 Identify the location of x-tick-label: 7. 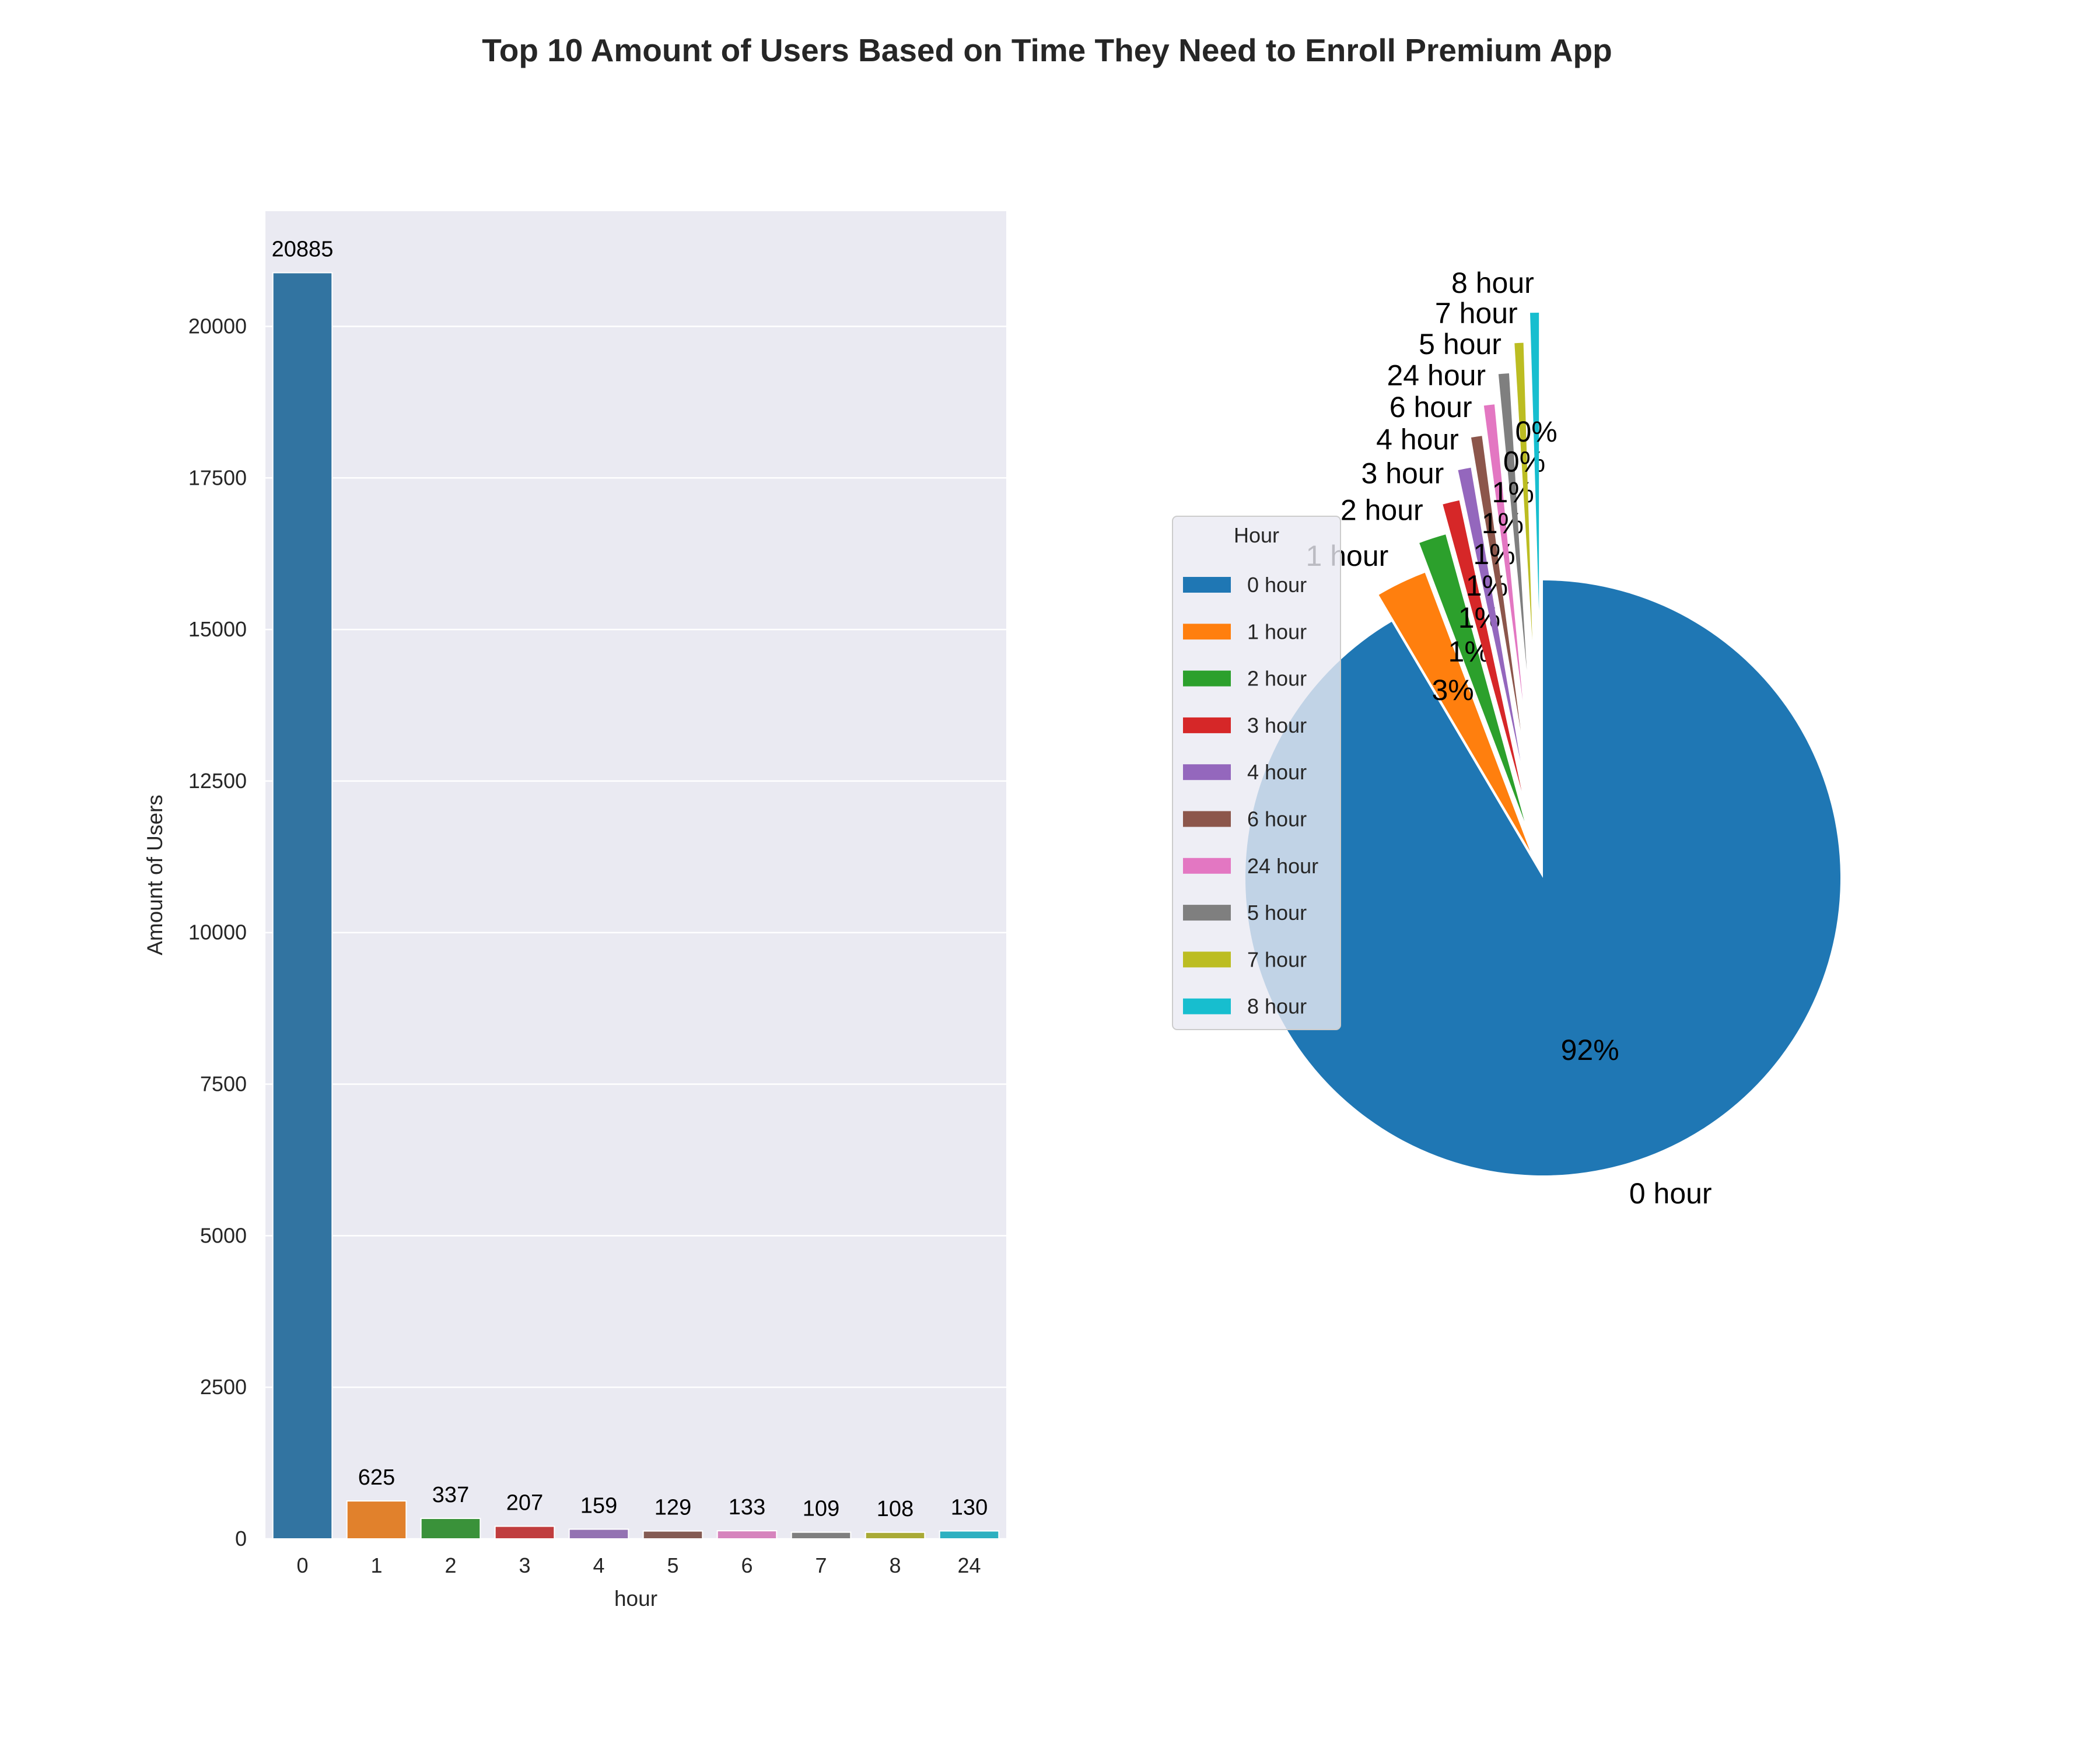
(821, 1565).